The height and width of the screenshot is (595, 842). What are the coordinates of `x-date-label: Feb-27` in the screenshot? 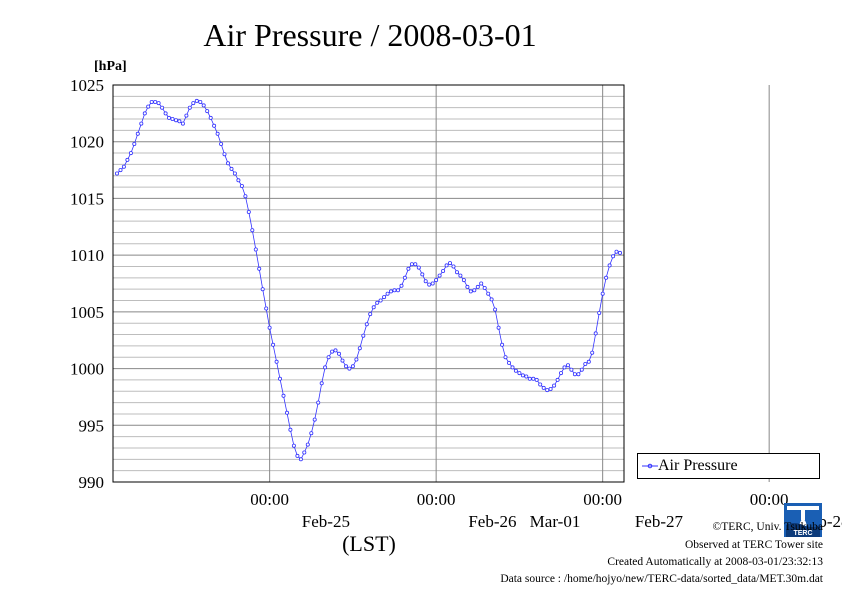 It's located at (659, 521).